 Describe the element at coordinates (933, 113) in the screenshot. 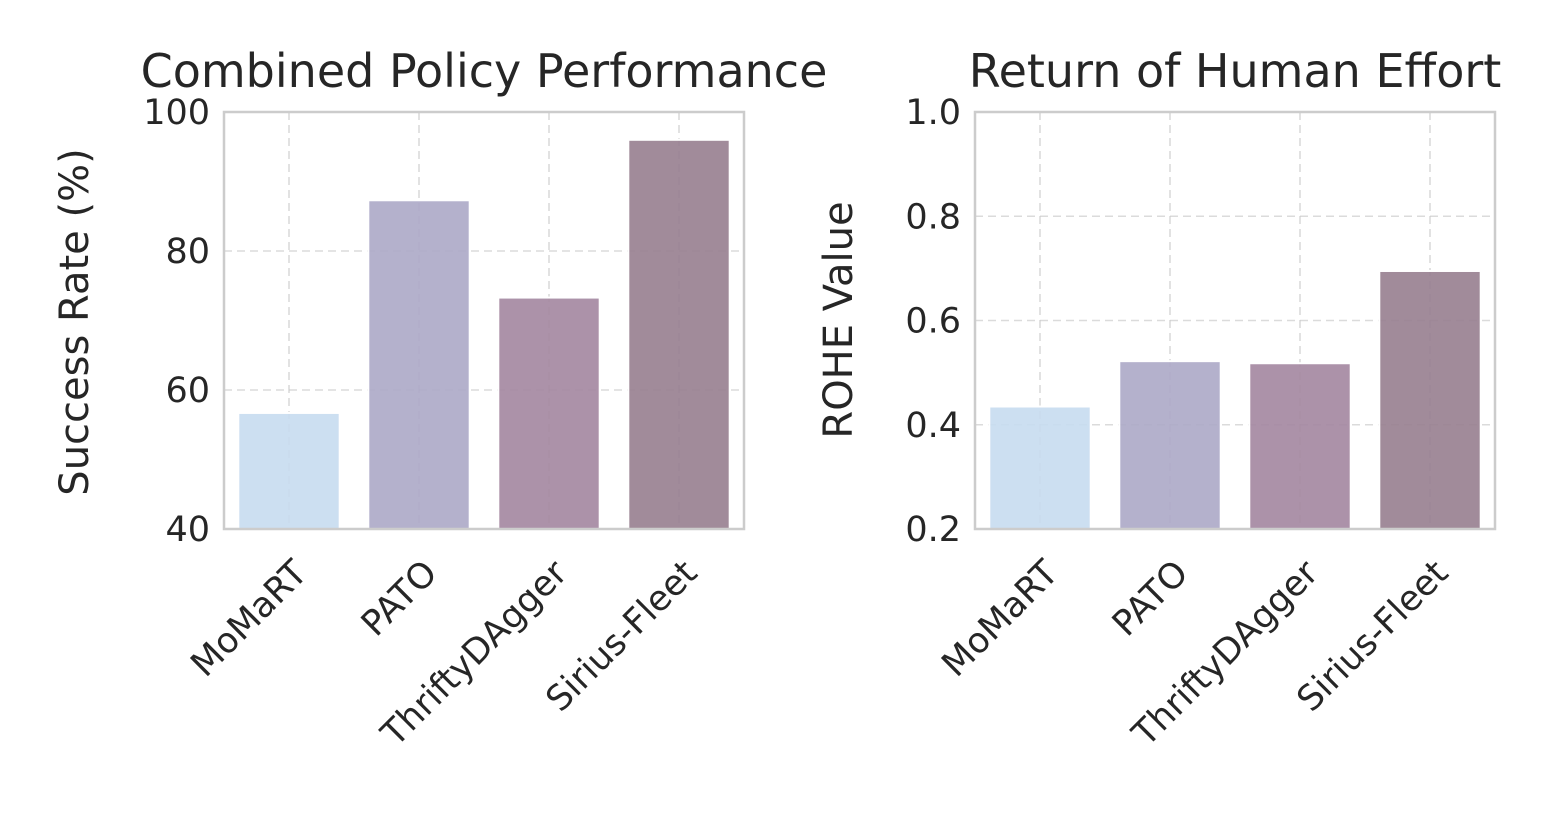

I see `y-tick-label: 1.0` at that location.